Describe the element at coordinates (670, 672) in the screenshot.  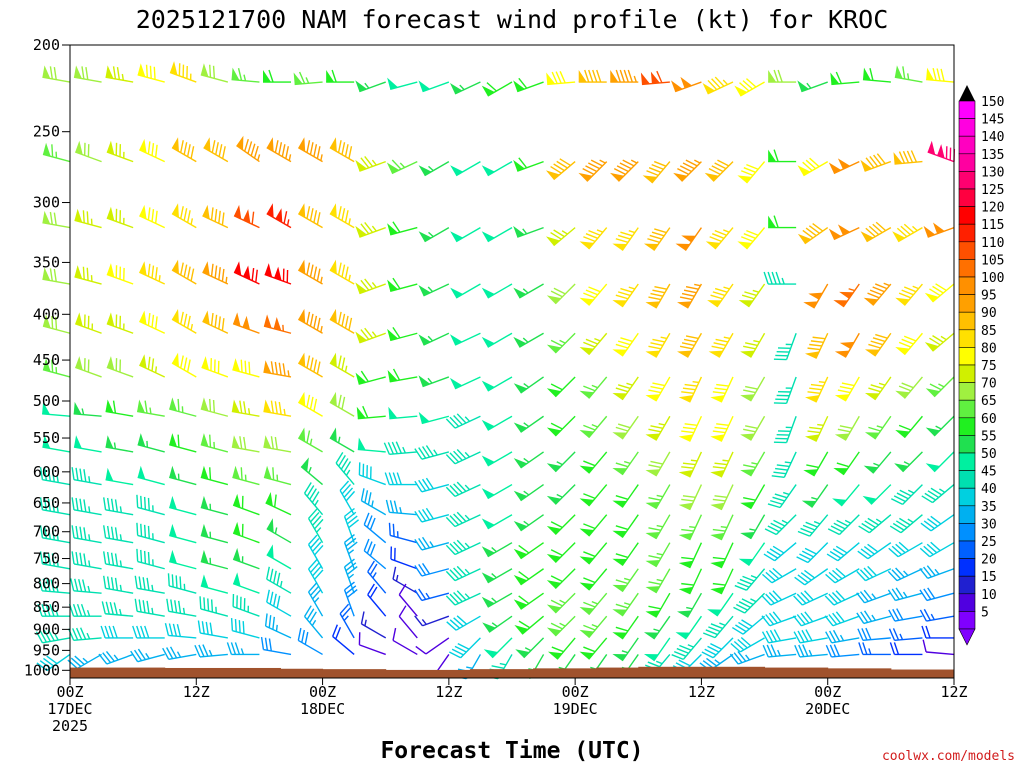
I see `surface-segment` at that location.